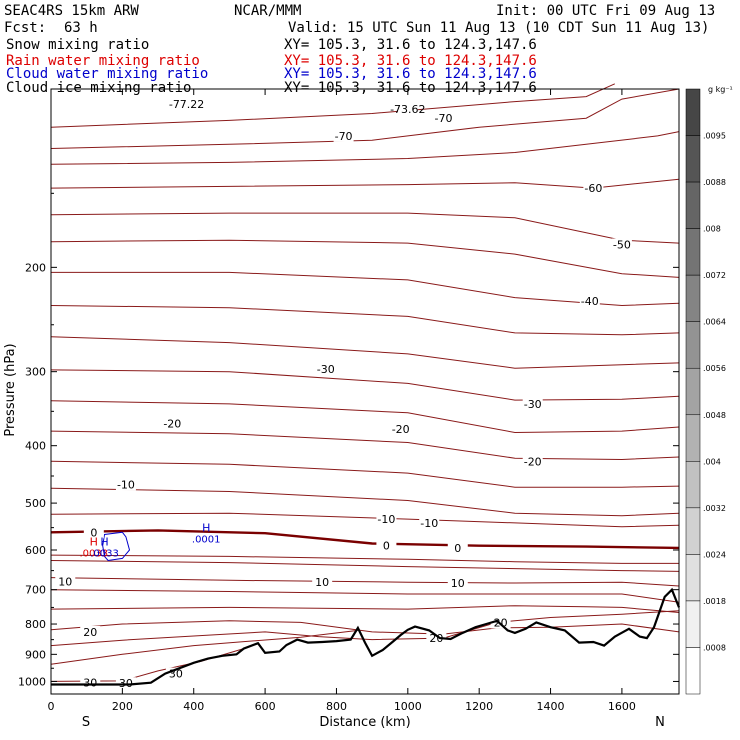 The width and height of the screenshot is (740, 740). What do you see at coordinates (714, 322) in the screenshot?
I see `colorbar-label: .0064` at bounding box center [714, 322].